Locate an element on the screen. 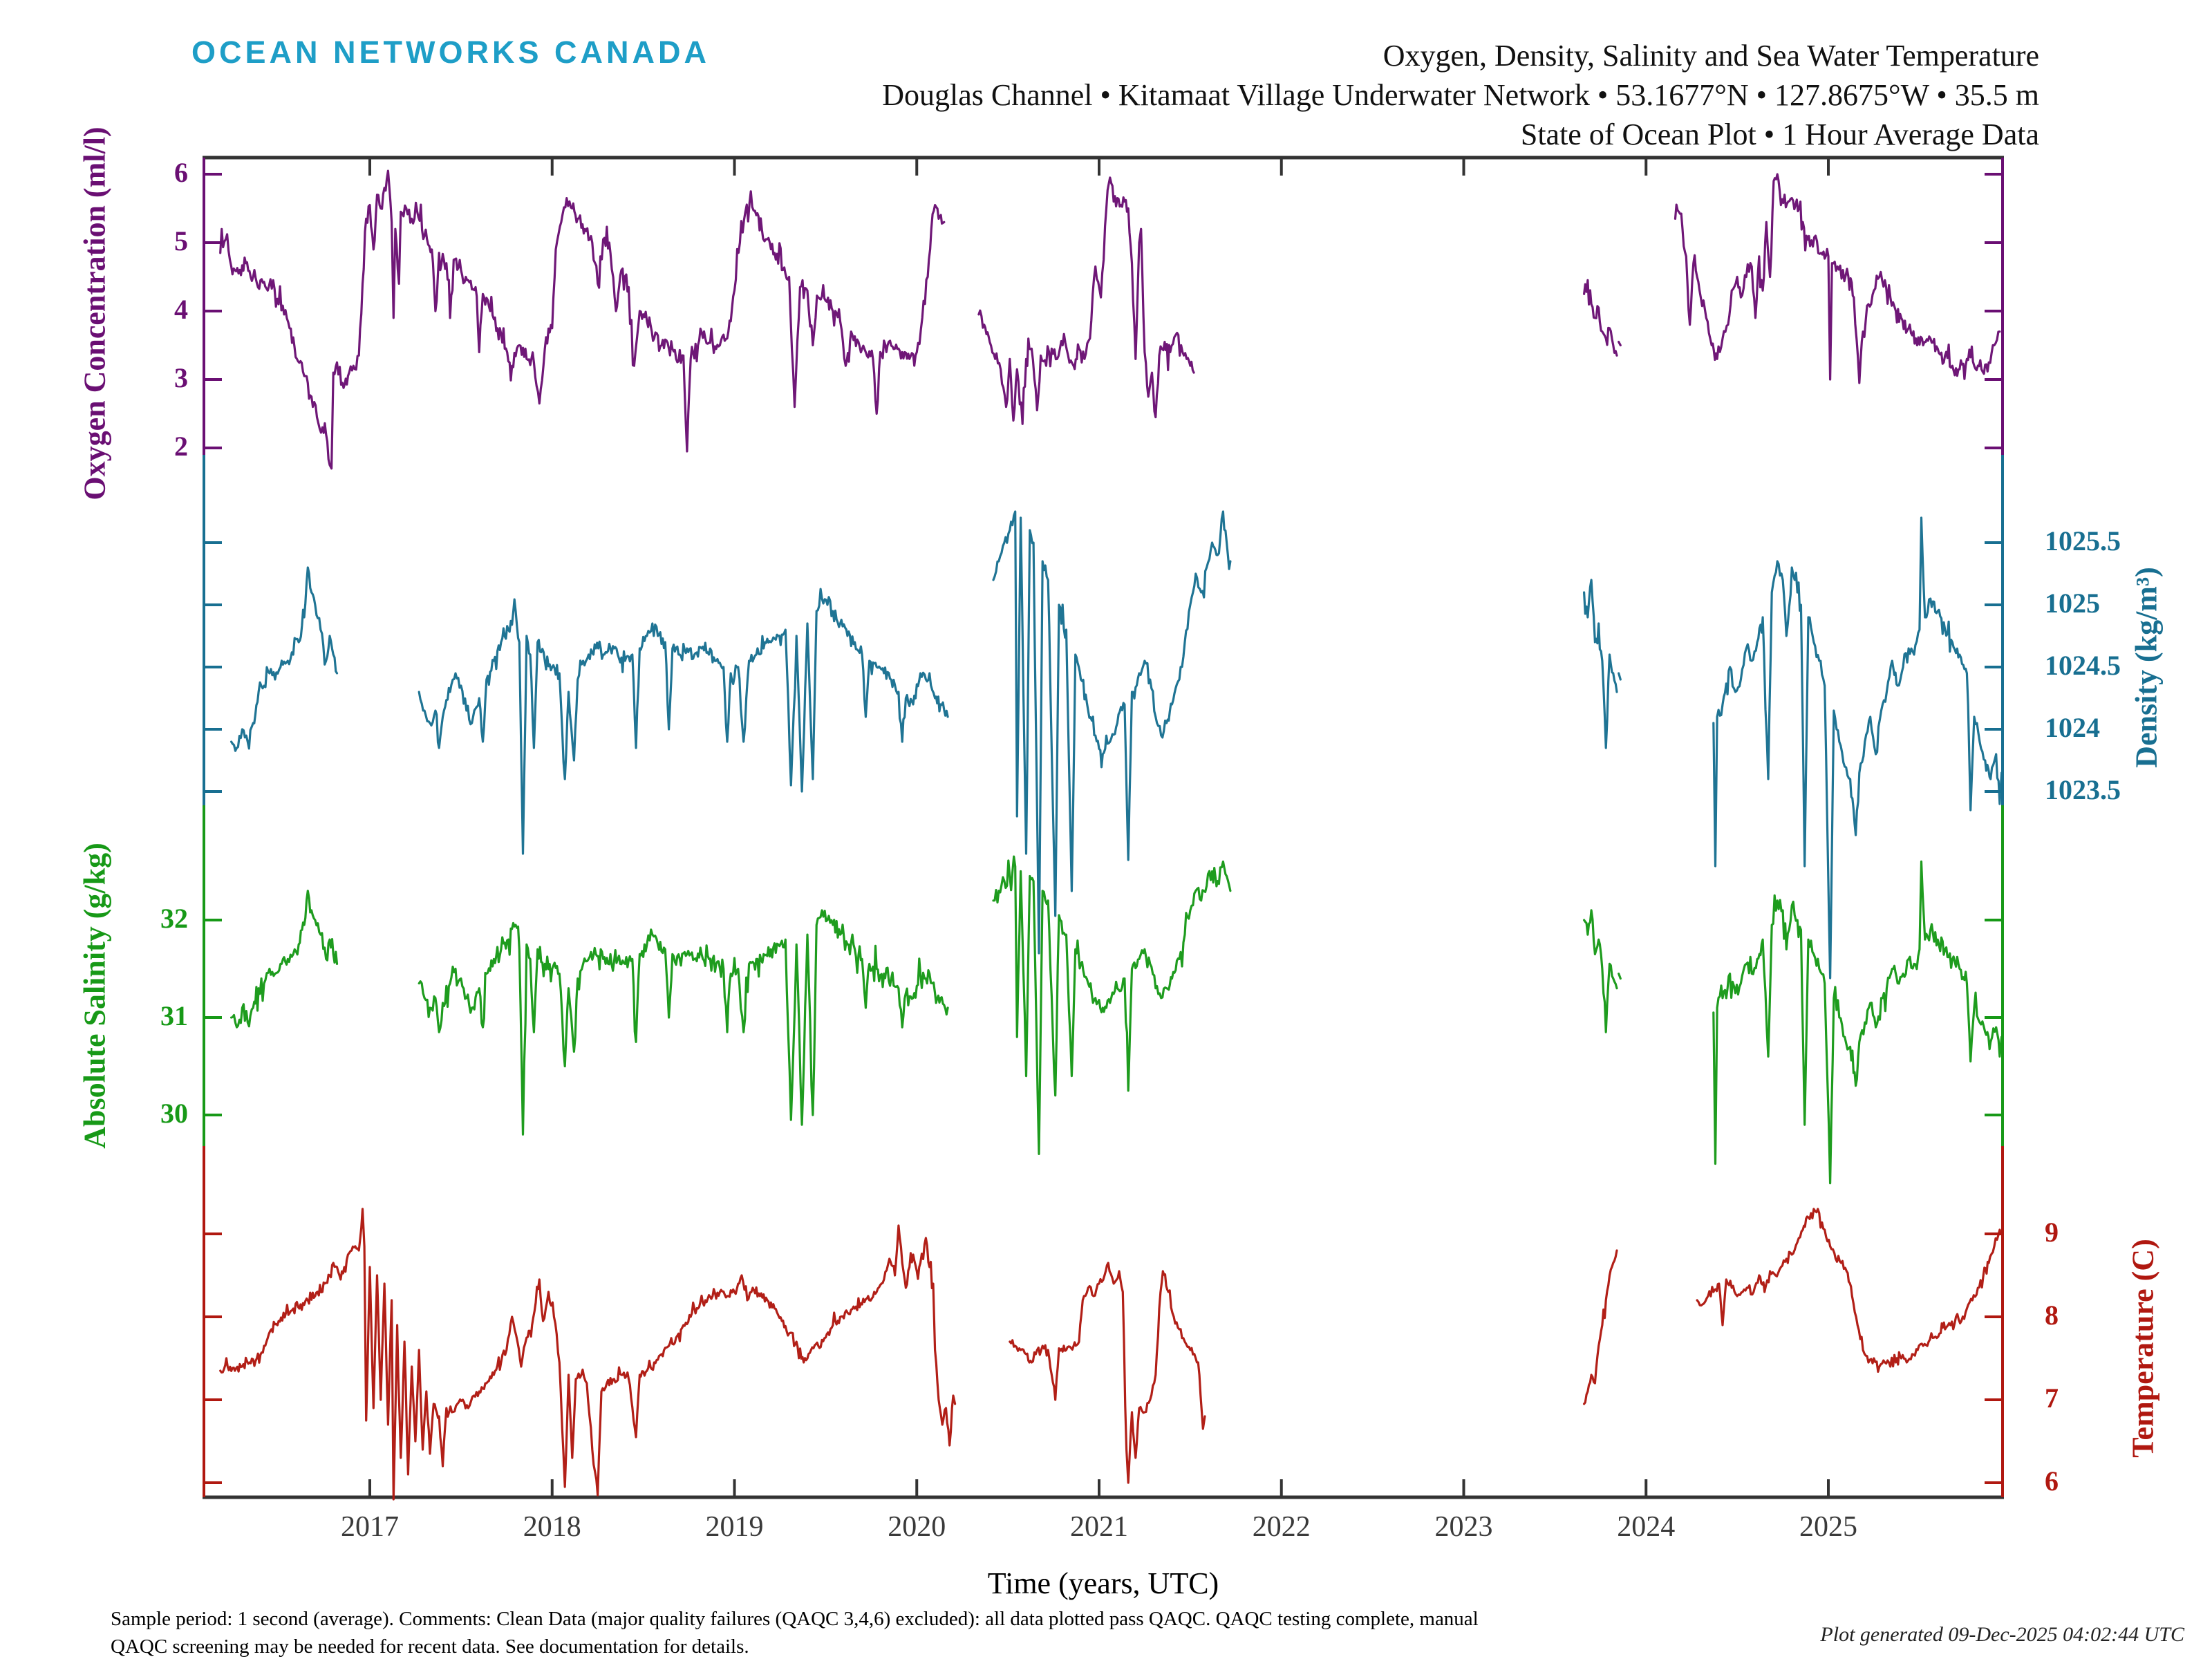 Image resolution: width=2212 pixels, height=1659 pixels. density-tick-label-1025.5: 1025.5 is located at coordinates (2083, 540).